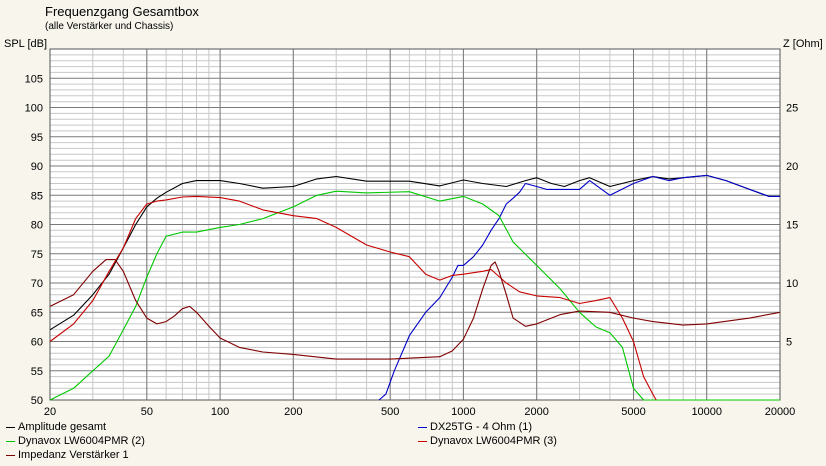 The width and height of the screenshot is (826, 466). What do you see at coordinates (220, 412) in the screenshot?
I see `x-tick-label: 100` at bounding box center [220, 412].